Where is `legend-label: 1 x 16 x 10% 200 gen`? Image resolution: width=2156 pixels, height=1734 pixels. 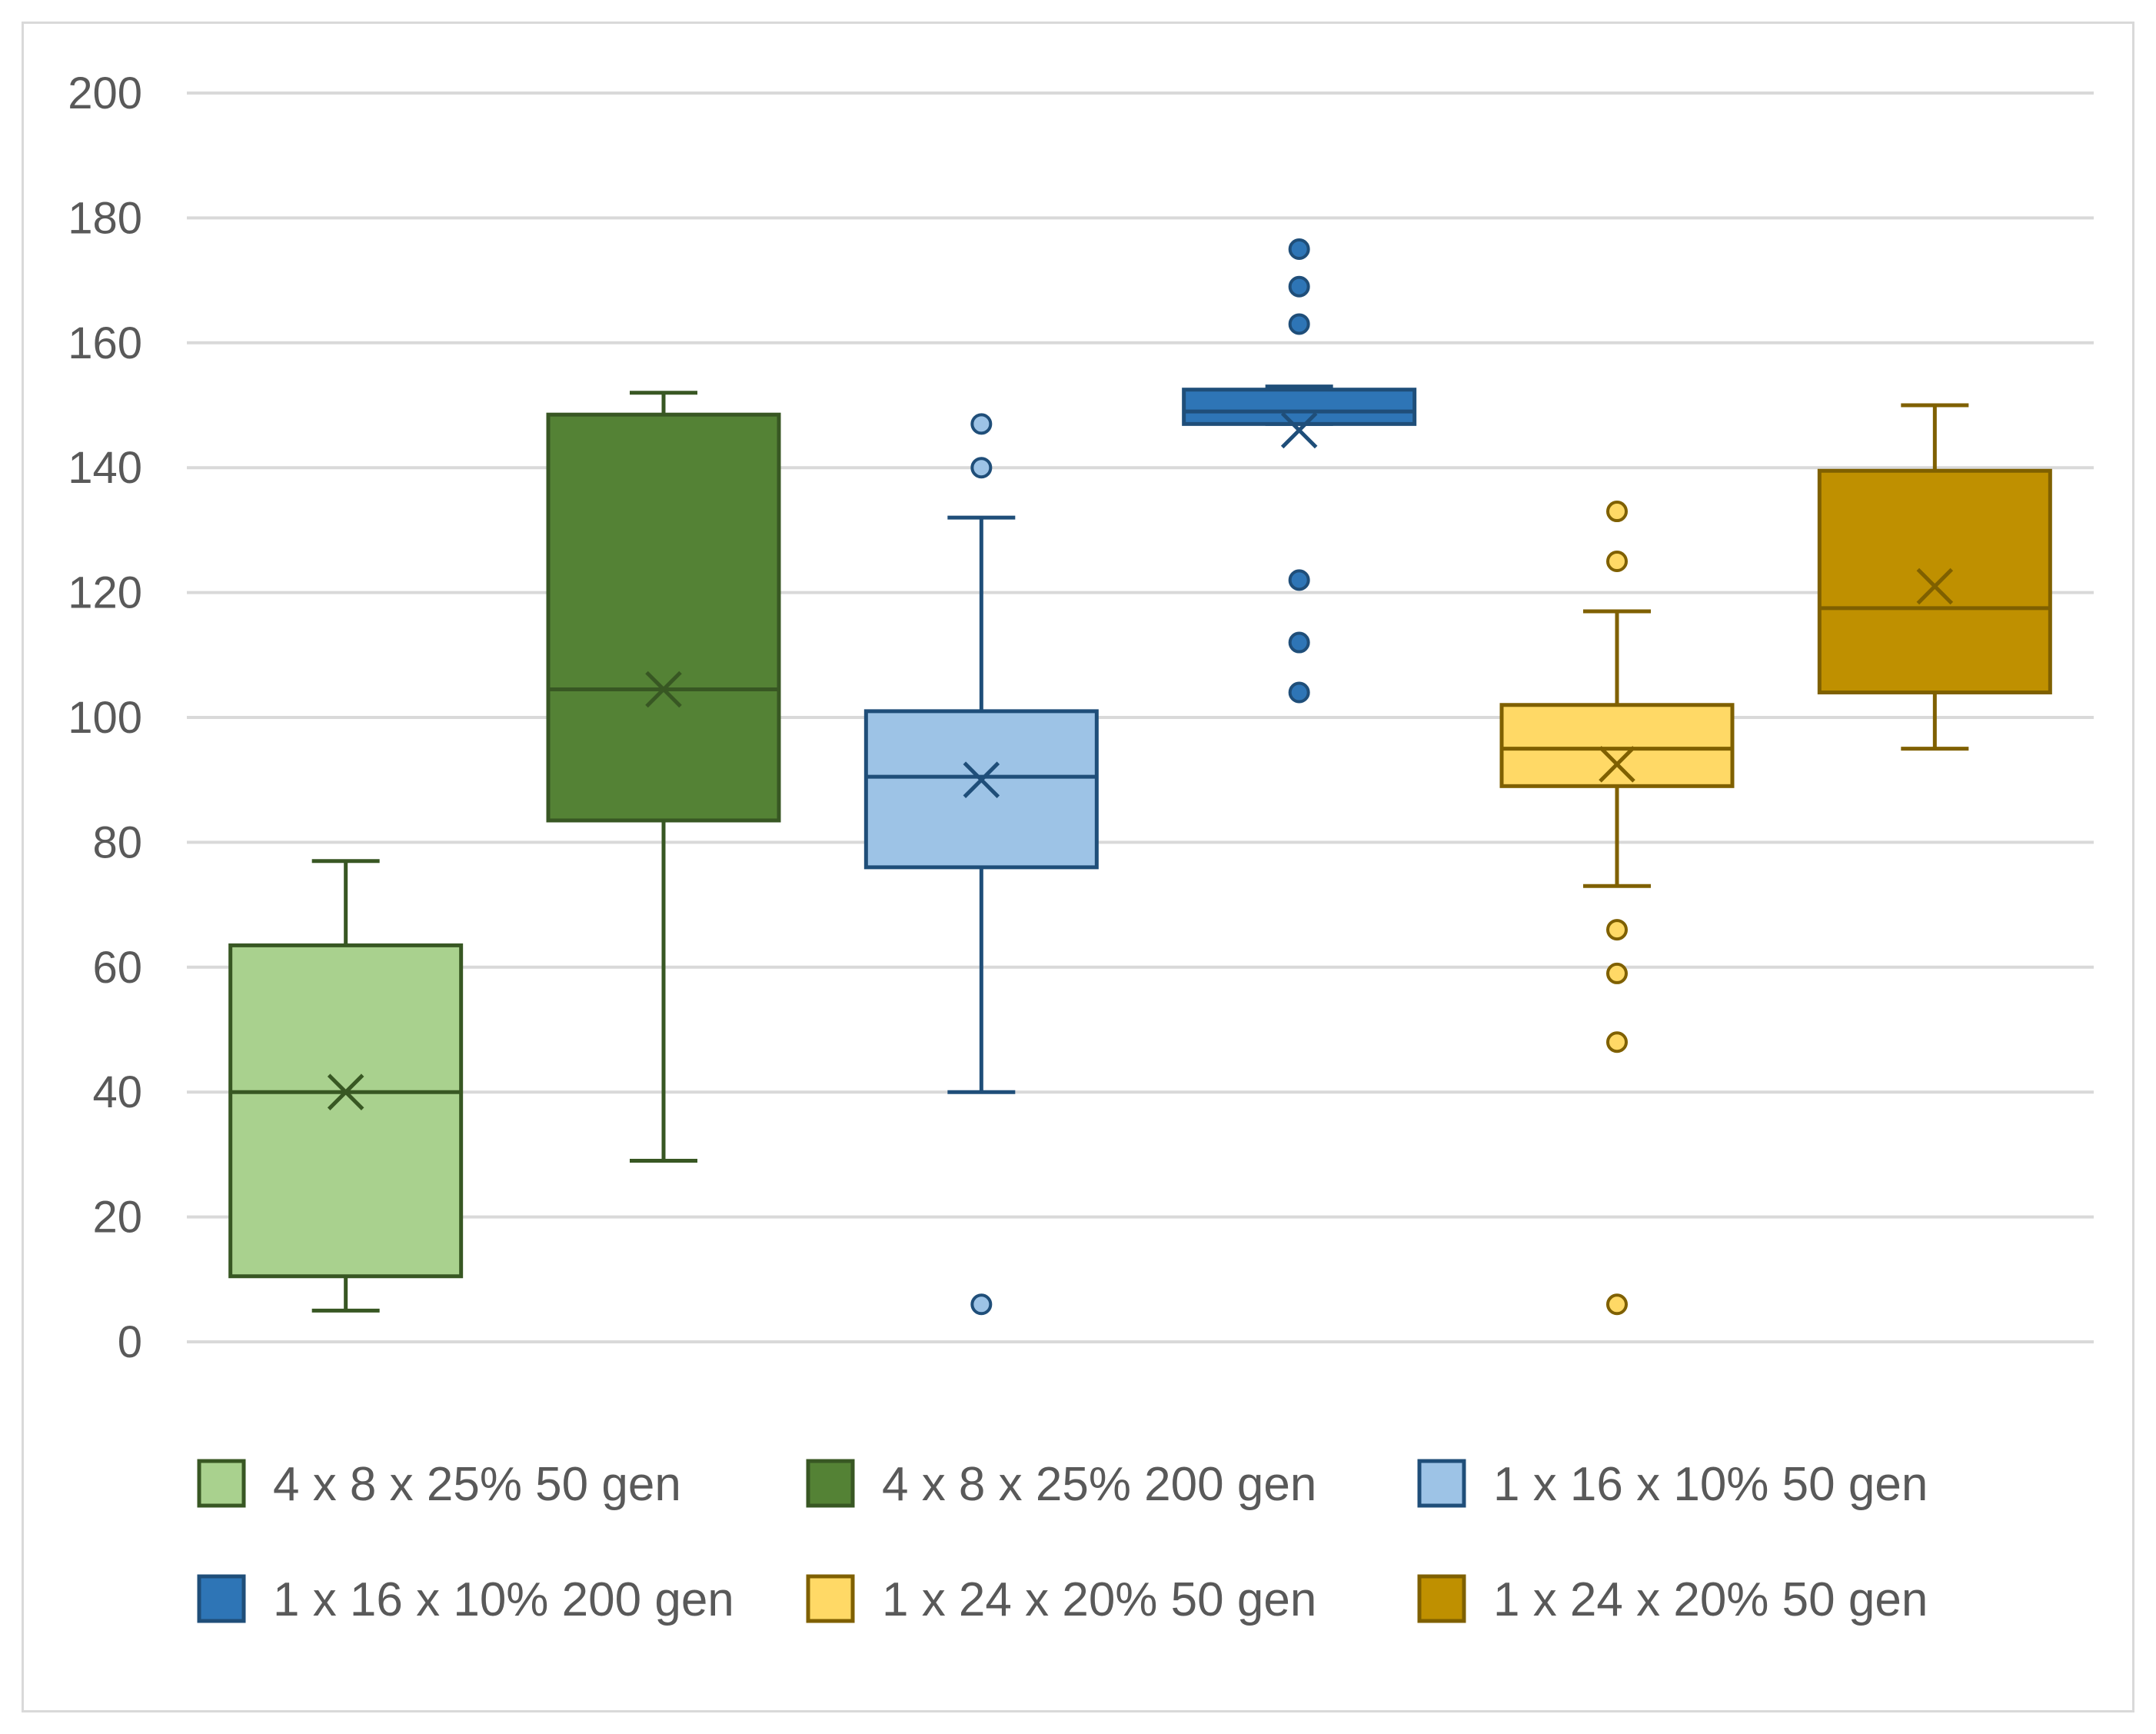
legend-label: 1 x 16 x 10% 200 gen is located at coordinates (503, 1599).